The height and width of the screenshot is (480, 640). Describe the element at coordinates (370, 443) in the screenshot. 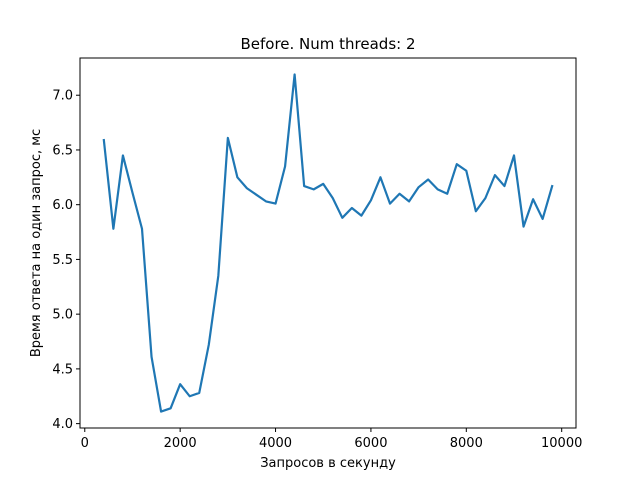

I see `x-tick-label: 6000` at that location.